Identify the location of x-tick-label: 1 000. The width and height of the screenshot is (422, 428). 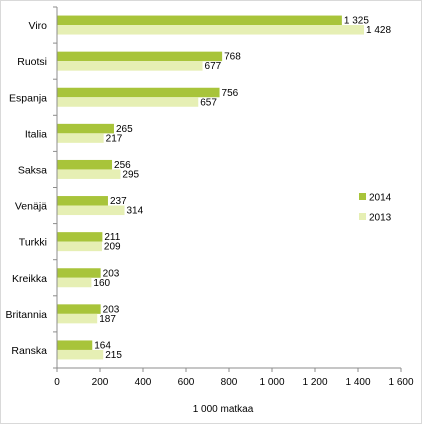
(271, 382).